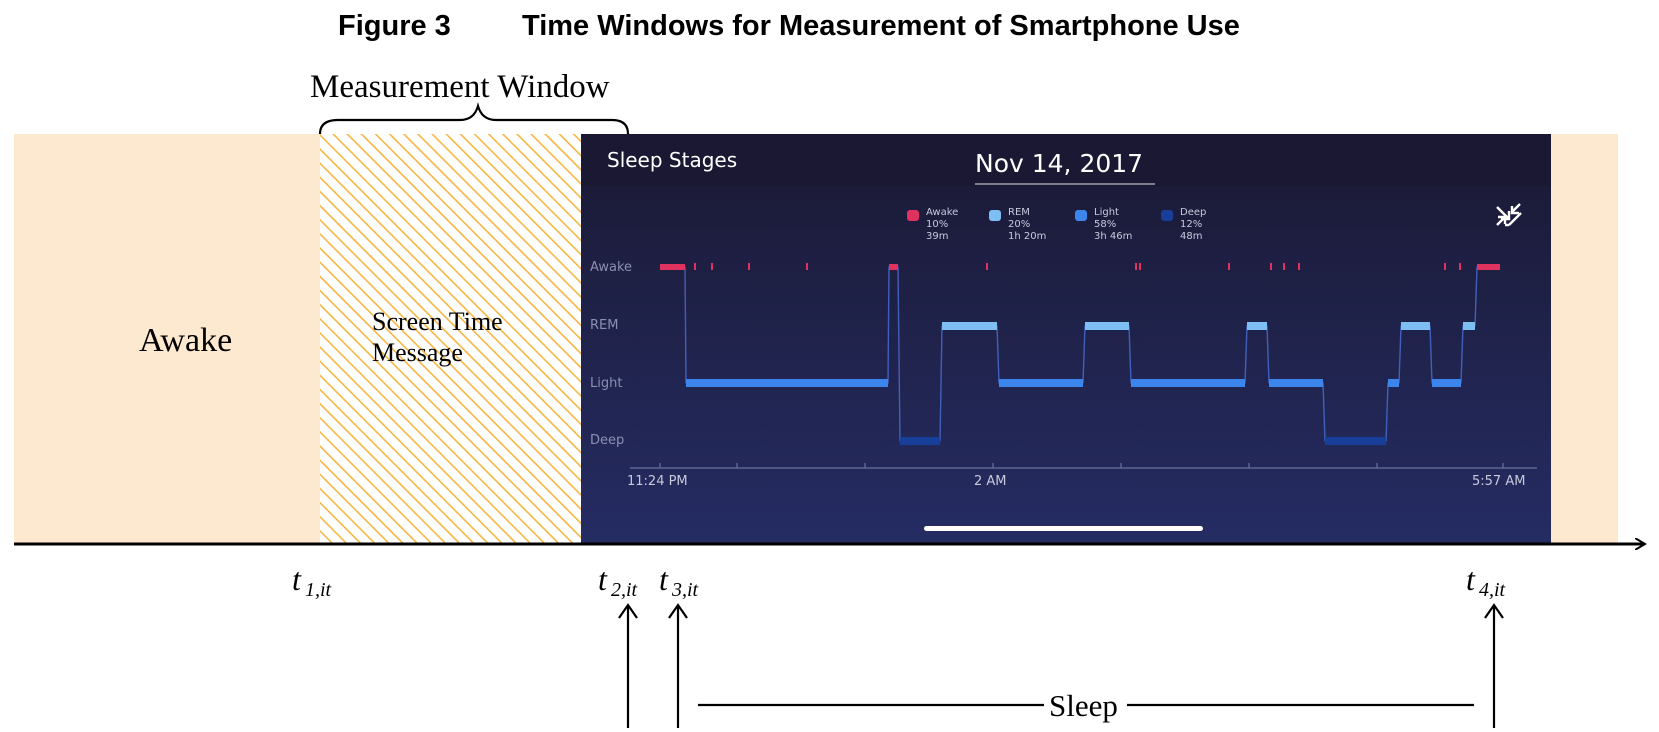 This screenshot has width=1659, height=732. What do you see at coordinates (1191, 236) in the screenshot?
I see `legend-duration: 48m` at bounding box center [1191, 236].